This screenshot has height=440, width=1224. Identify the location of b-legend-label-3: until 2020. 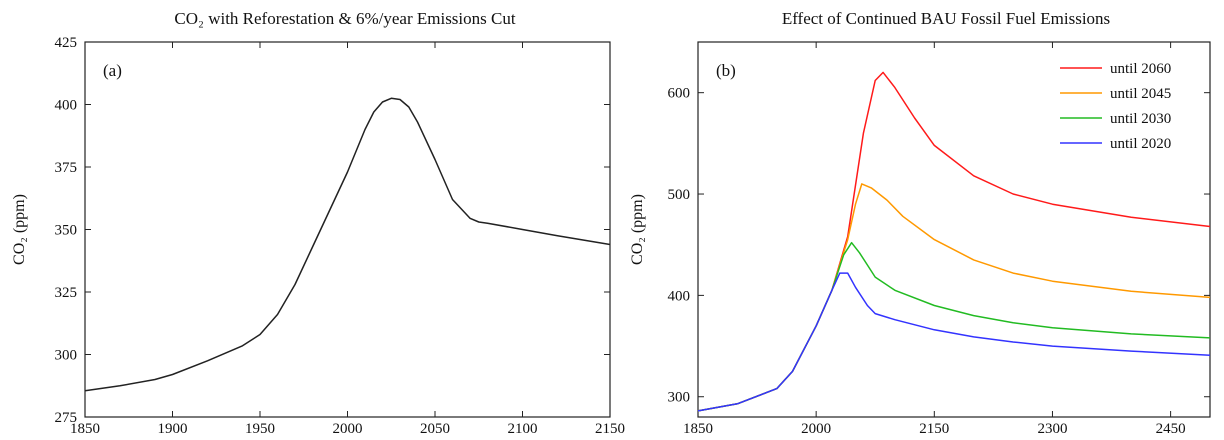
(1140, 144).